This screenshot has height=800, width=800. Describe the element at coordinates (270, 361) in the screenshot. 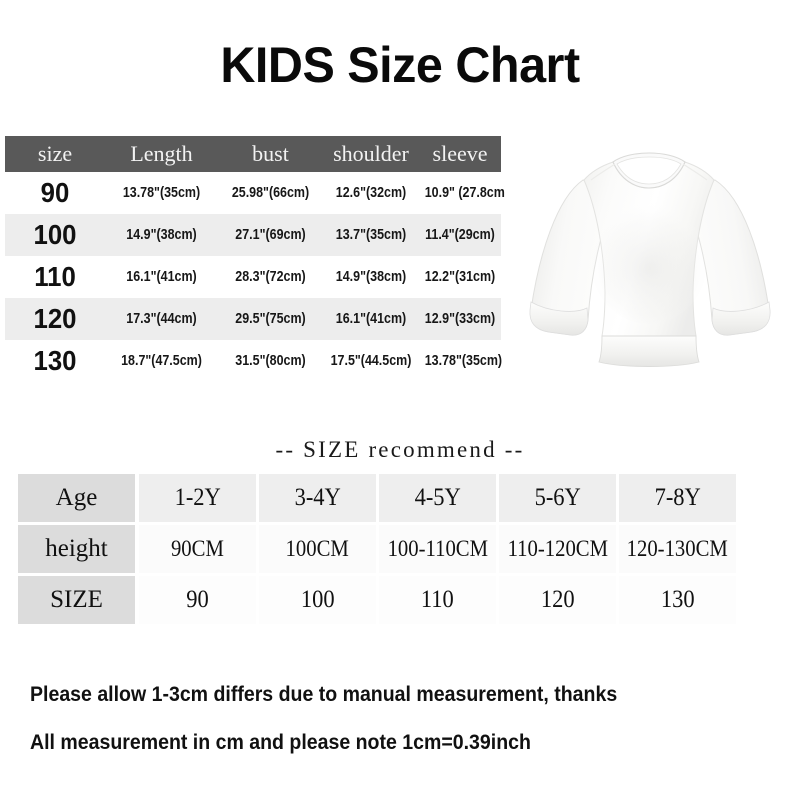

I see `cell-bust: 31.5"(80cm)` at that location.